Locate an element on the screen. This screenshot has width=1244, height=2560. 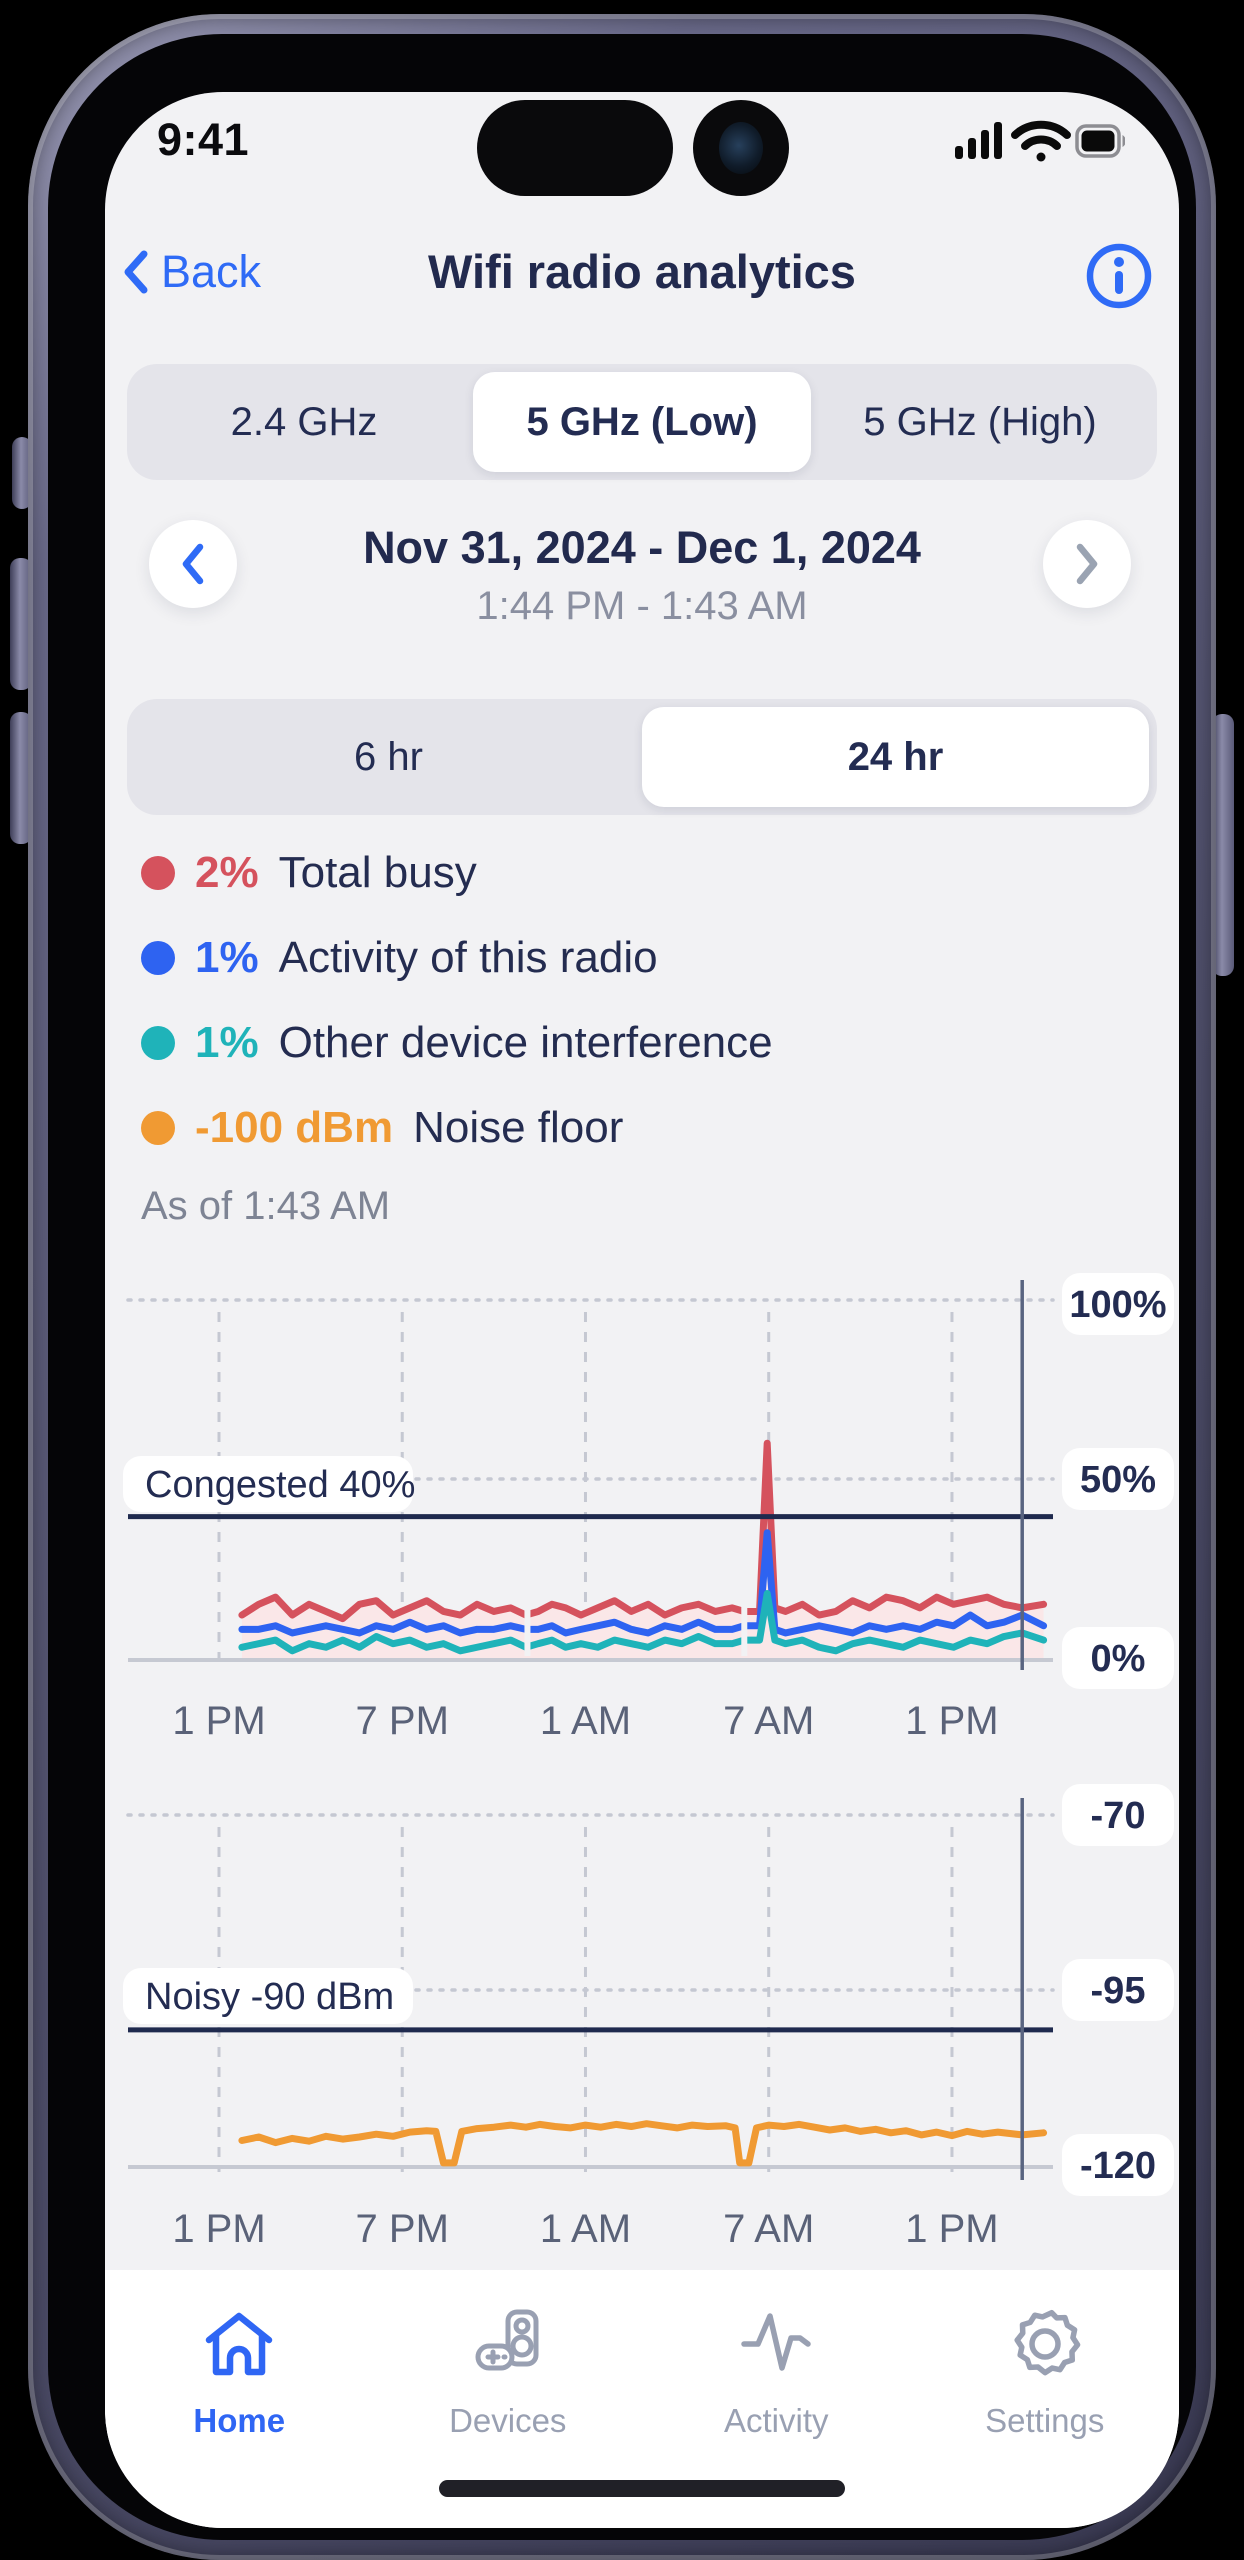
legend-item-total-busy: 2% Total busy is located at coordinates (309, 873).